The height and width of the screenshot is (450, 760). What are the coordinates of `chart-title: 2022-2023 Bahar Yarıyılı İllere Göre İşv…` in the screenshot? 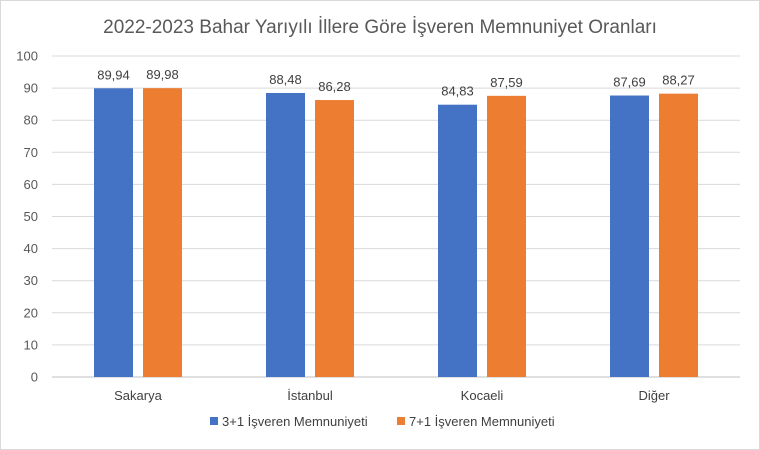 It's located at (380, 27).